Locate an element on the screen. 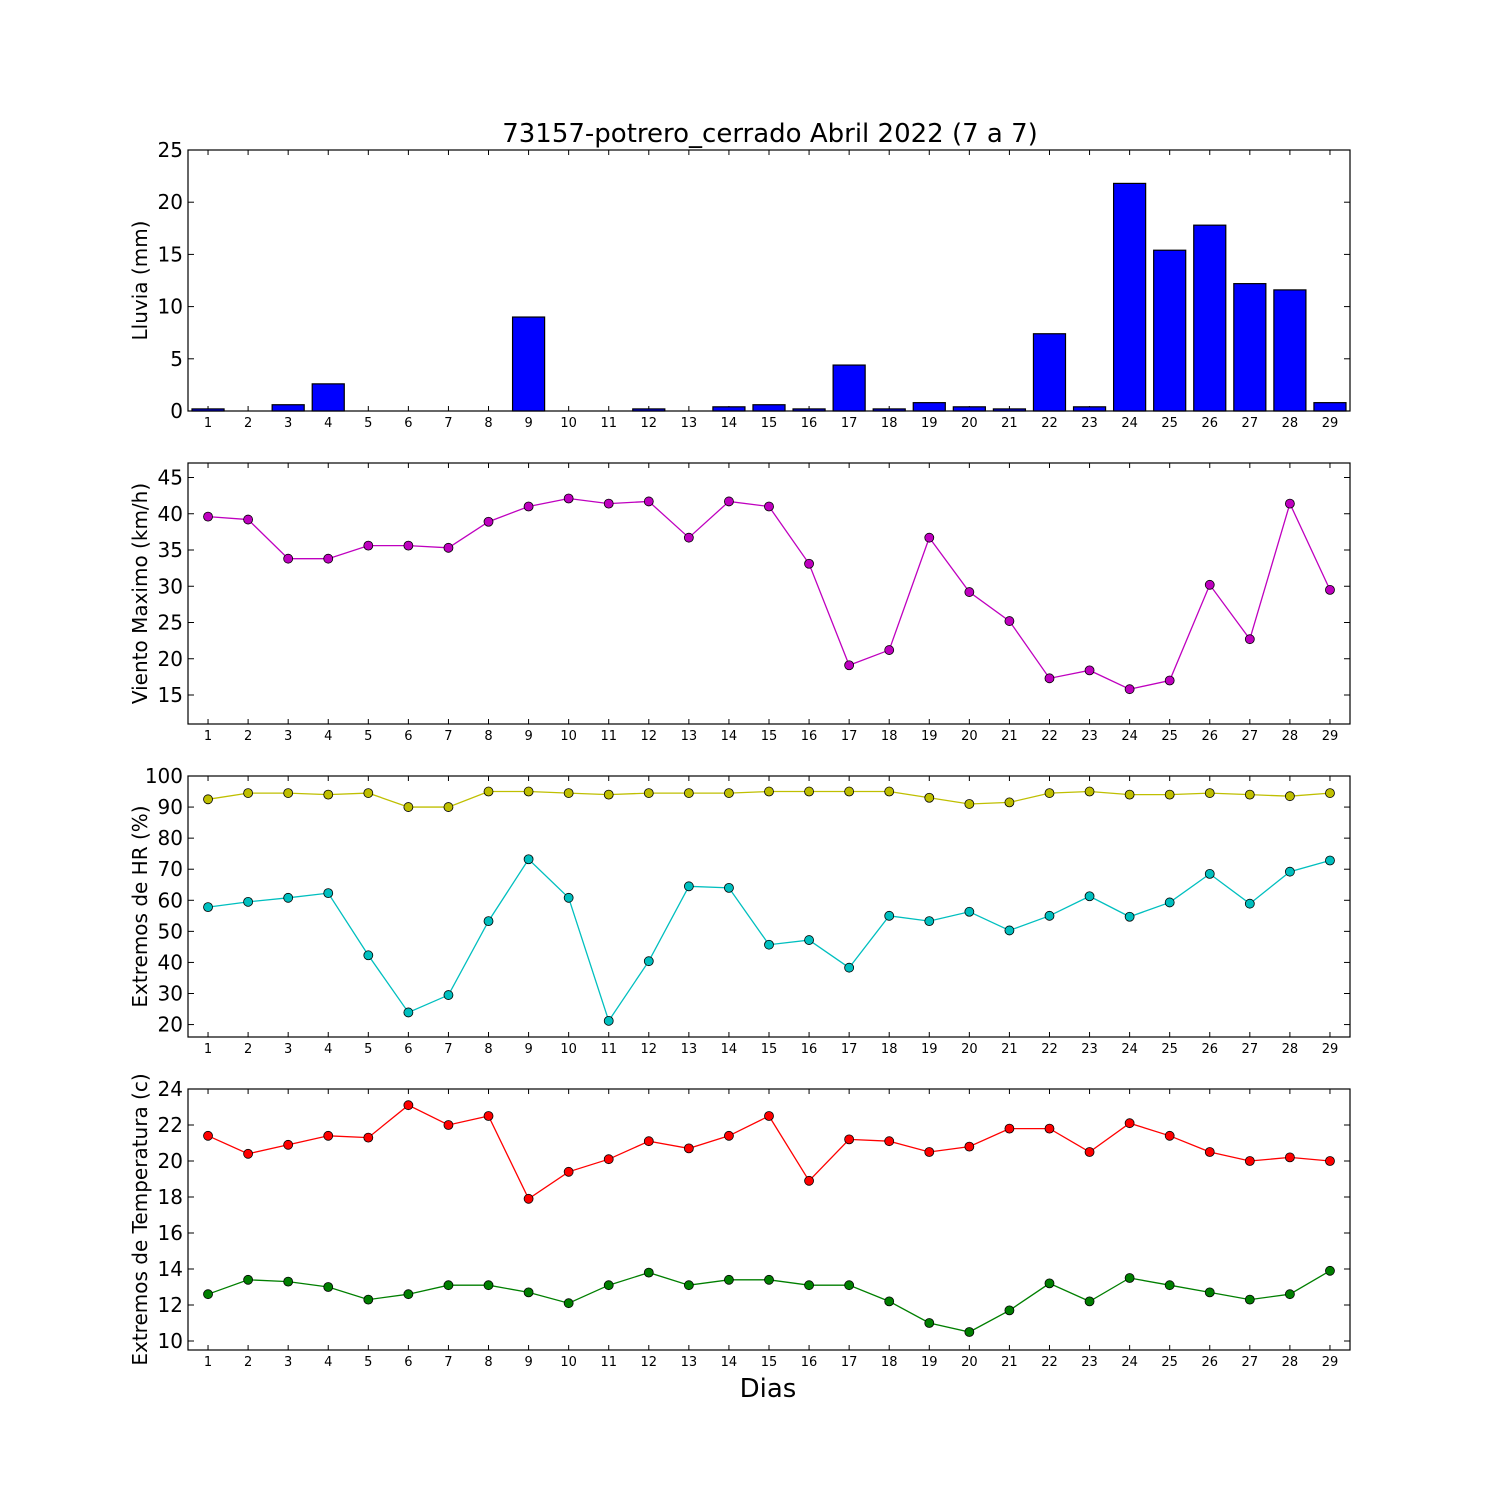 This screenshot has width=1500, height=1500. y-tick-label: 90 is located at coordinates (170, 807).